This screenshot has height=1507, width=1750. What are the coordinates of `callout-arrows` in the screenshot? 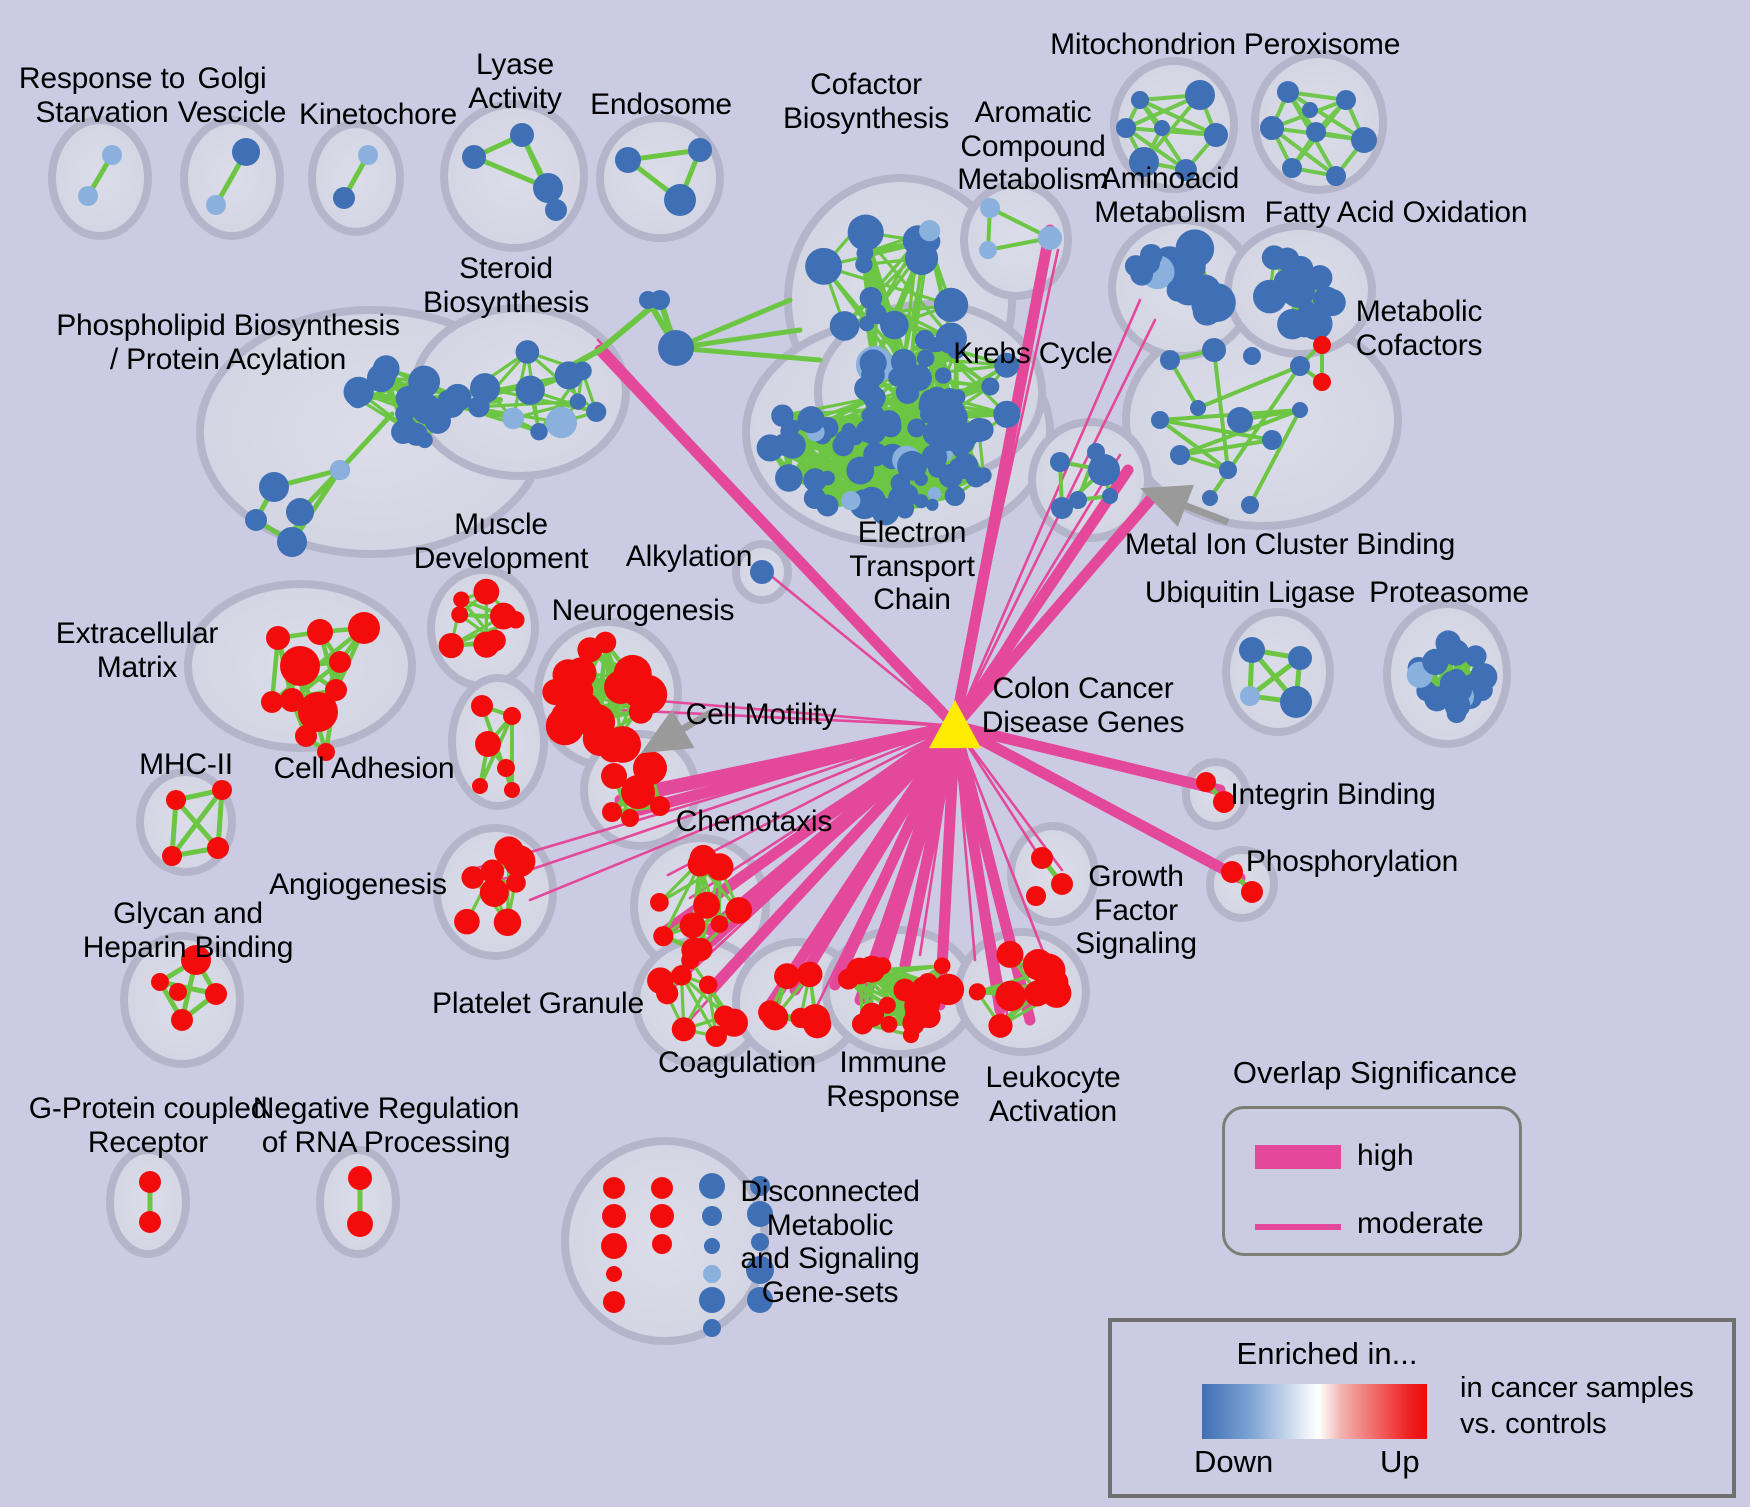 It's located at (935, 619).